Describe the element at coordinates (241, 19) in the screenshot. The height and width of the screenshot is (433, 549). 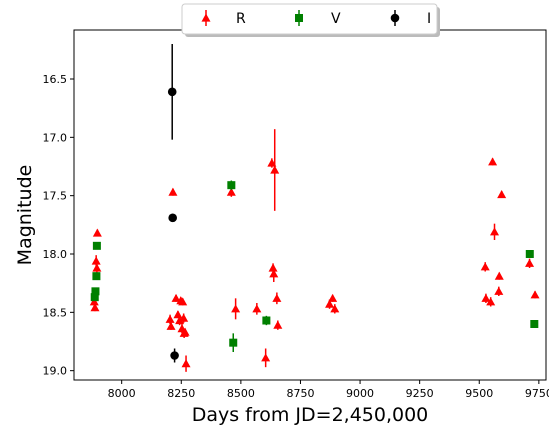
I see `legend-label: R` at that location.